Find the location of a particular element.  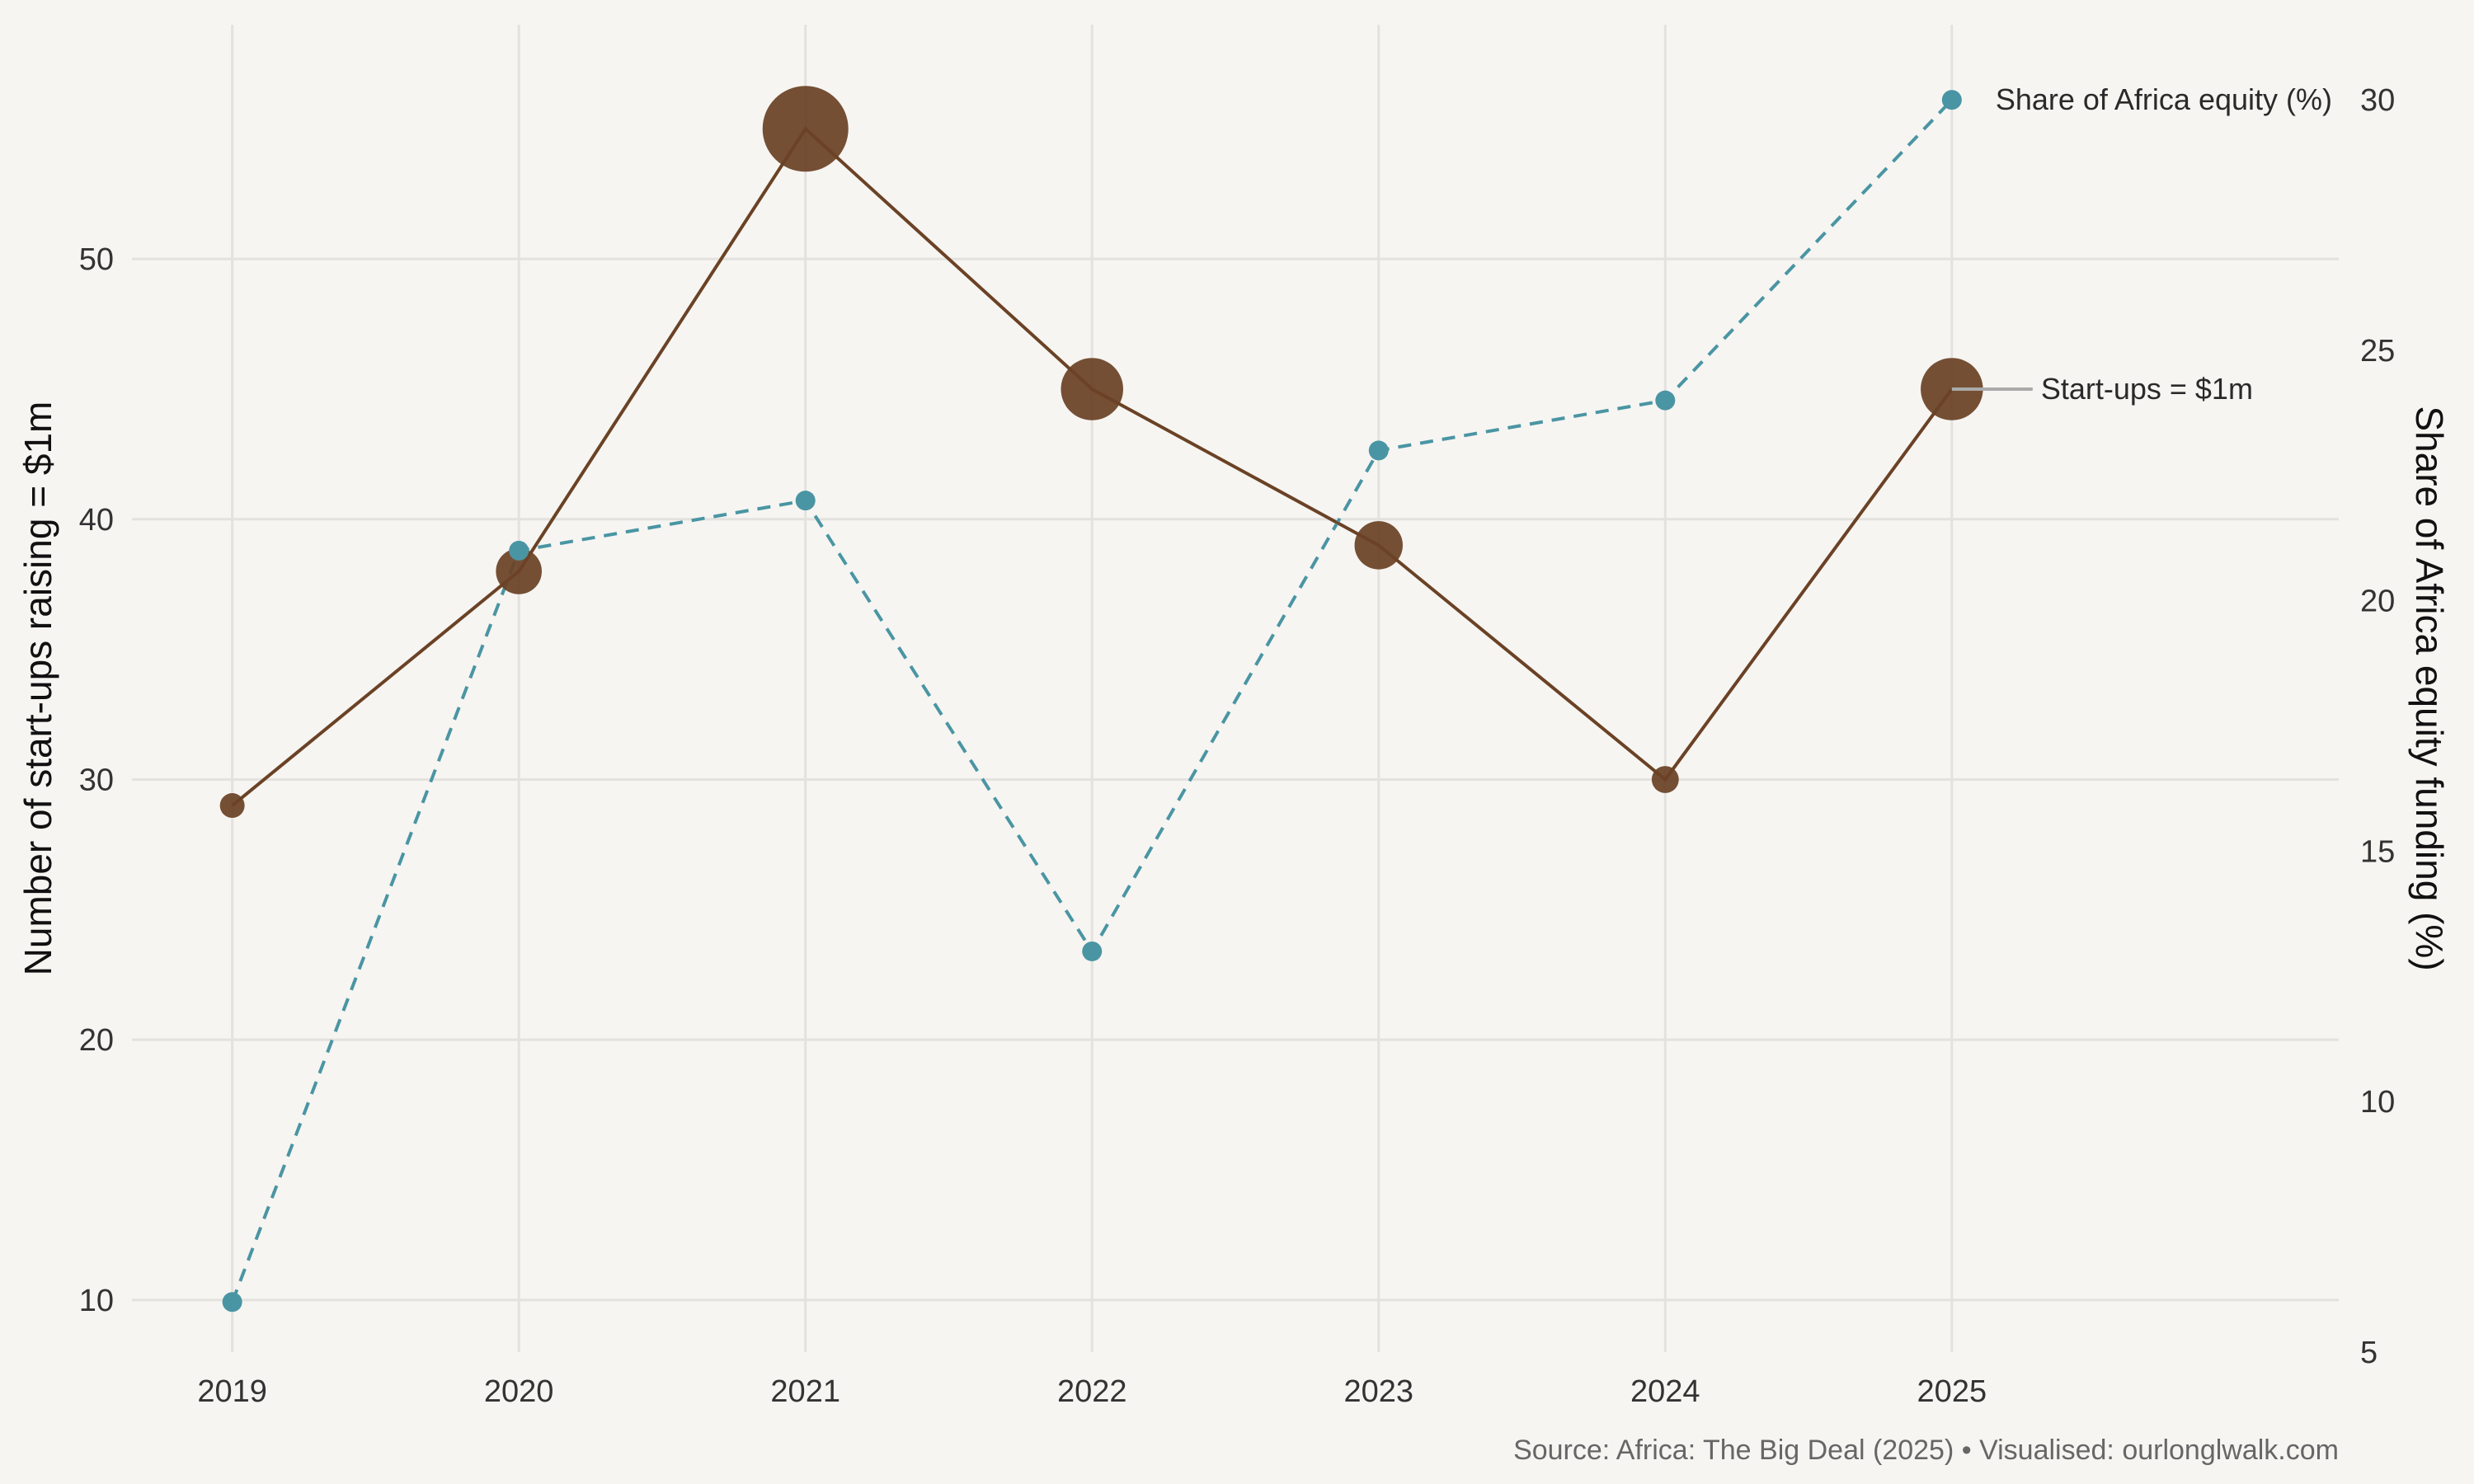

startups-series-label: Start-ups = $1m is located at coordinates (2147, 389).